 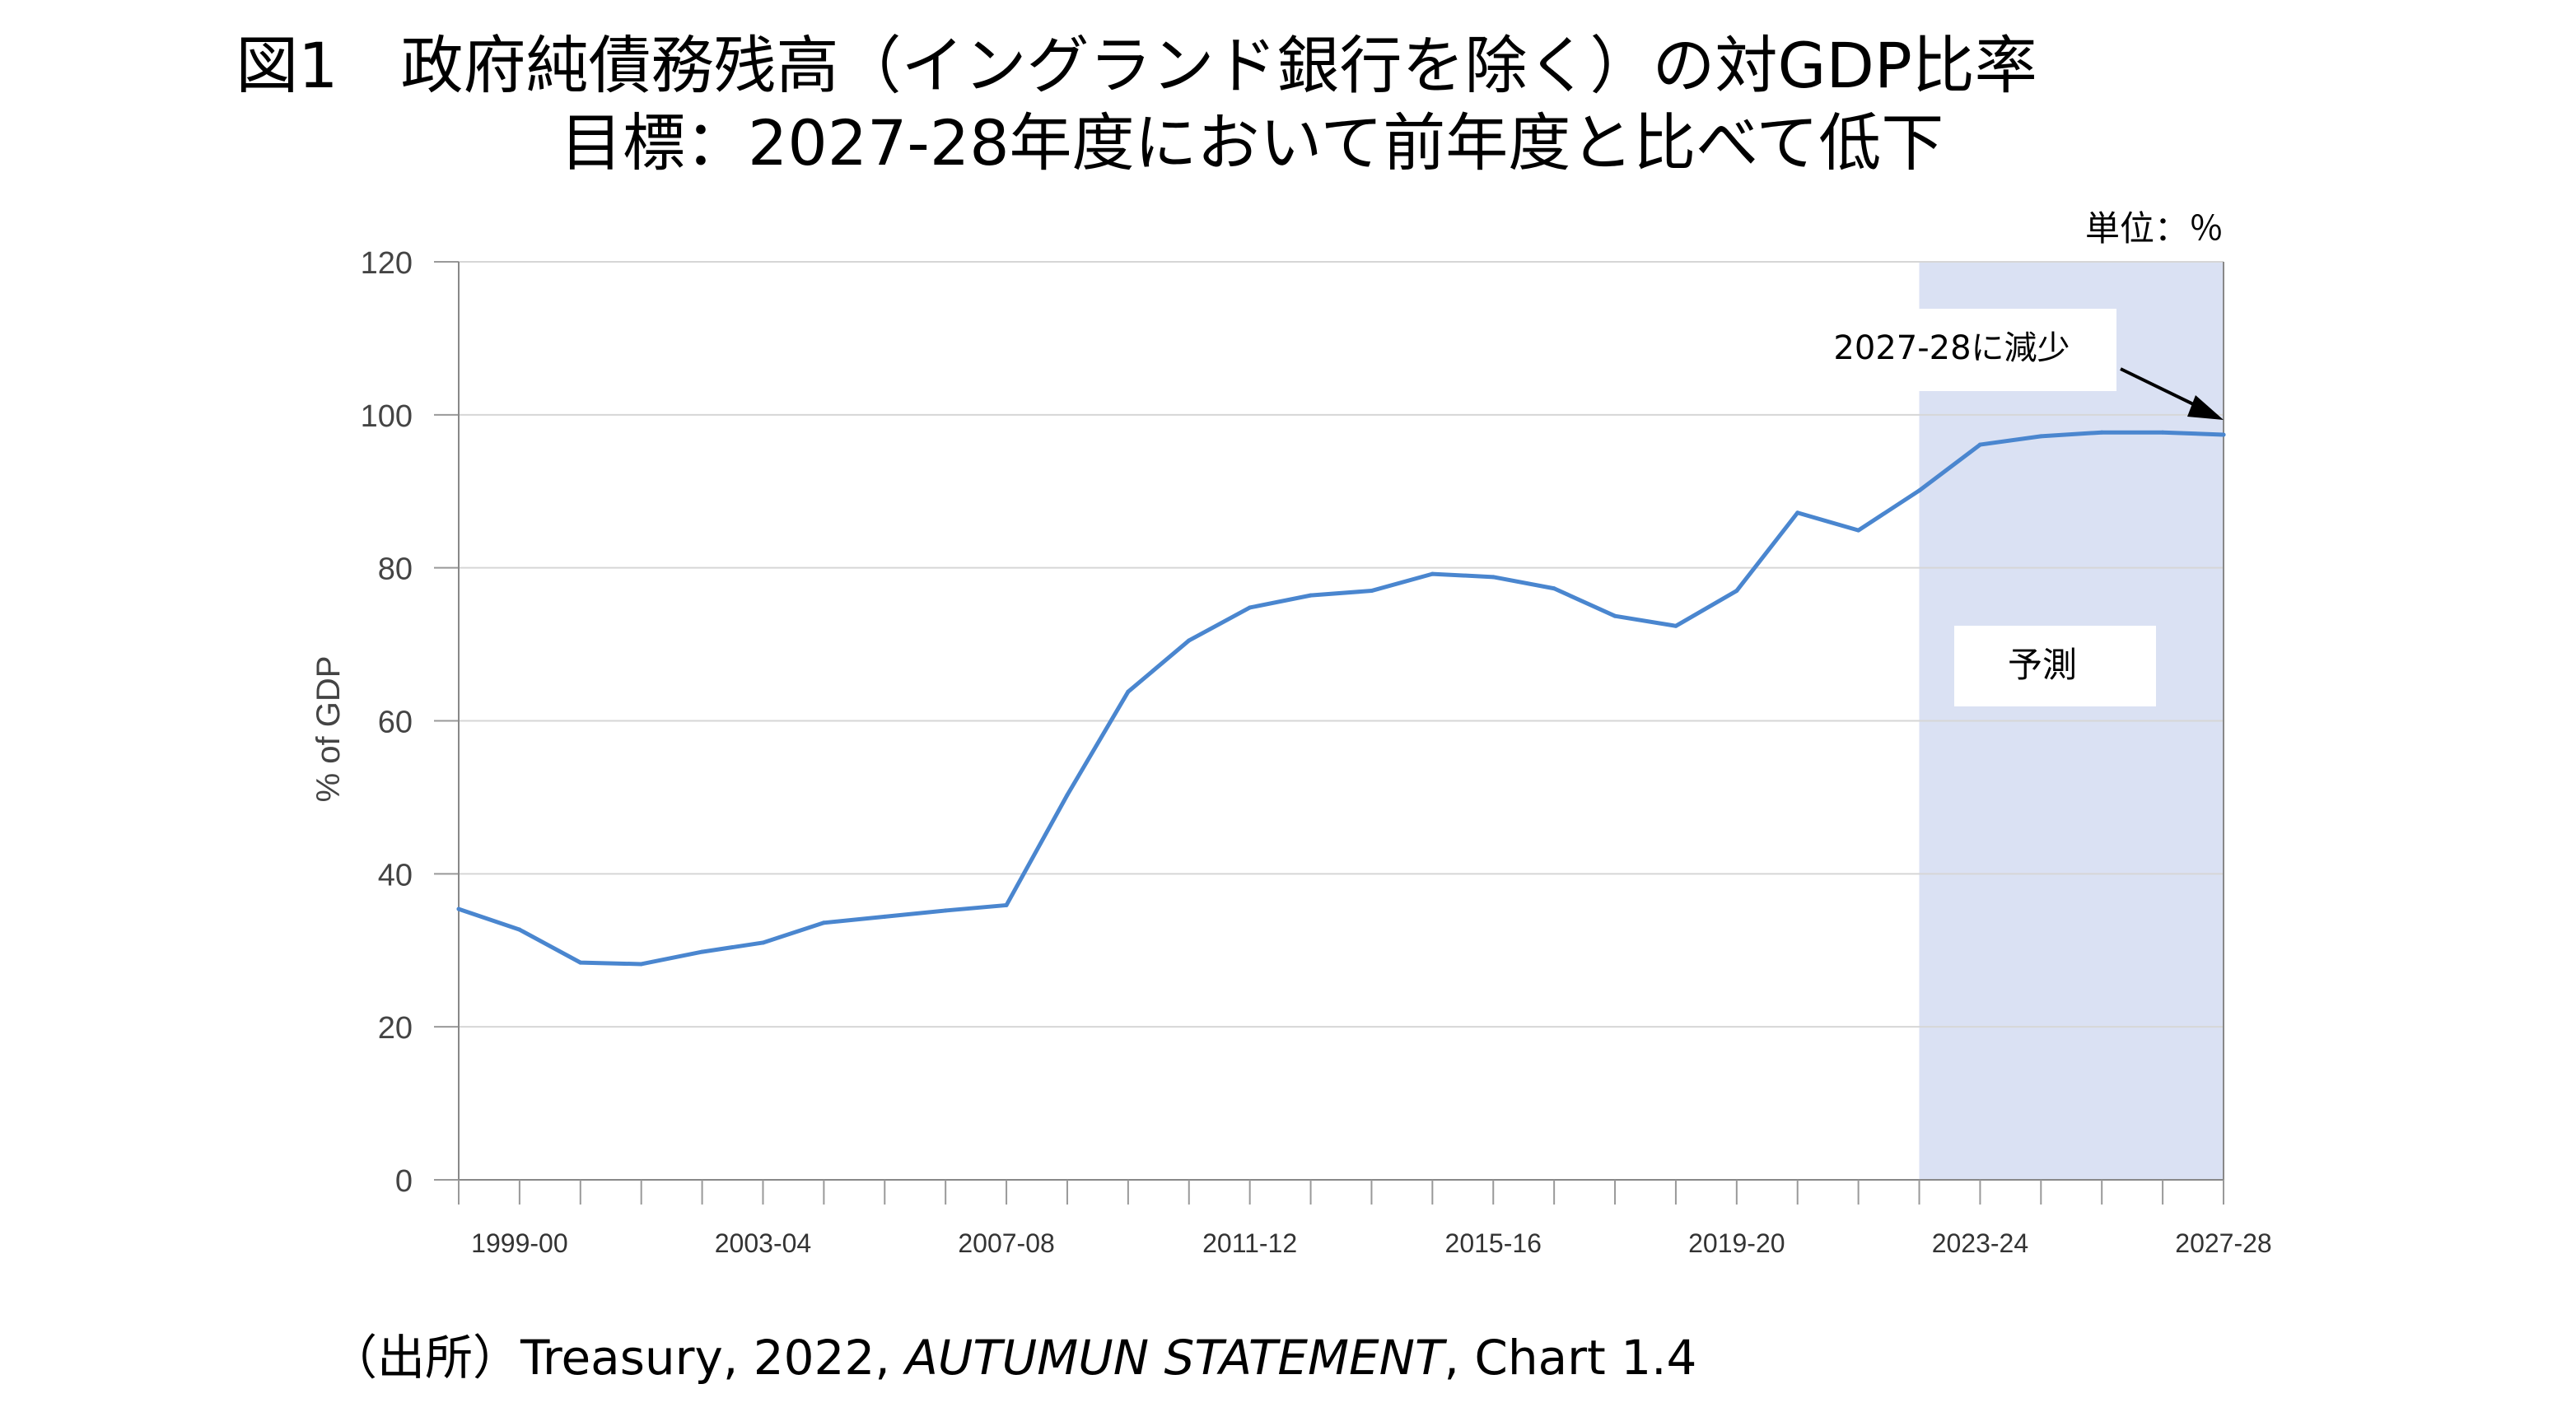 I want to click on x-tick-label: 2007-08, so click(x=1006, y=1243).